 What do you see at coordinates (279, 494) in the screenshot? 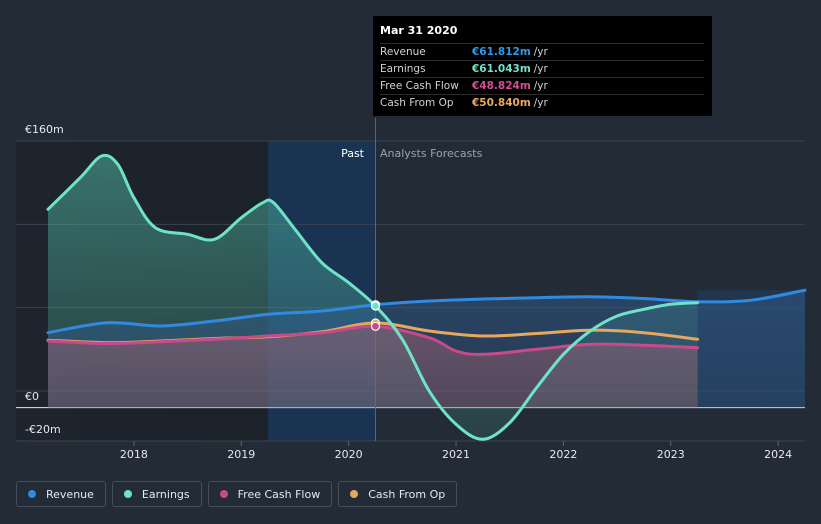
I see `legend-label: Free Cash Flow` at bounding box center [279, 494].